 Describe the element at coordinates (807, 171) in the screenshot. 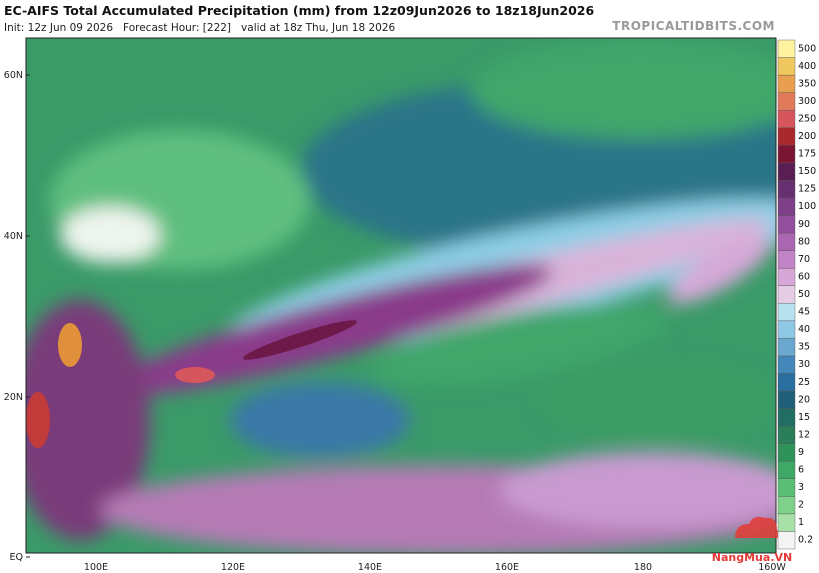

I see `colorbar-label: 150` at that location.